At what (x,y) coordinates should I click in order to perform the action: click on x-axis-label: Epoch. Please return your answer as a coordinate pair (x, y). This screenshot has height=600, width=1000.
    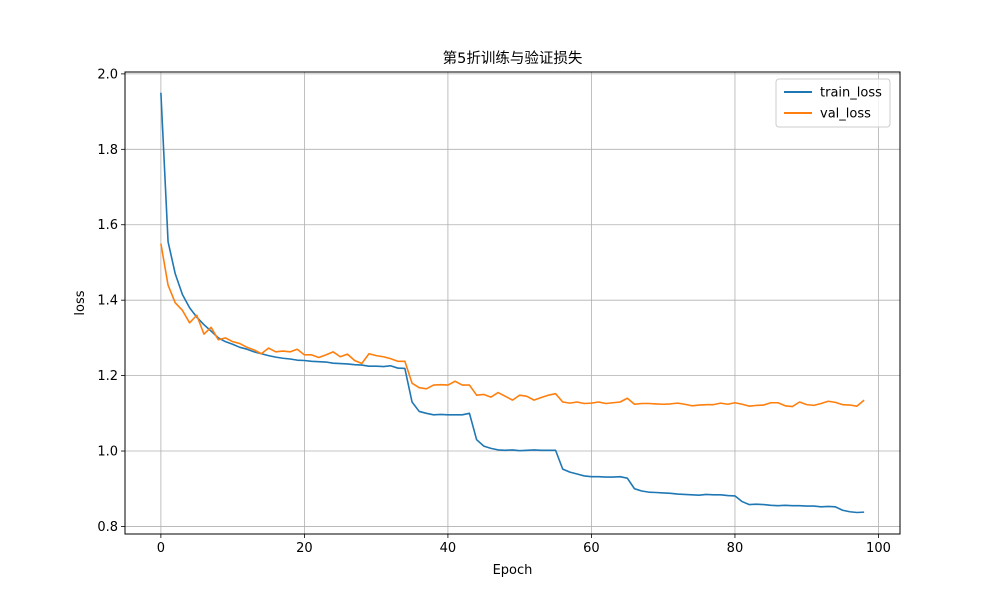
    Looking at the image, I should click on (513, 570).